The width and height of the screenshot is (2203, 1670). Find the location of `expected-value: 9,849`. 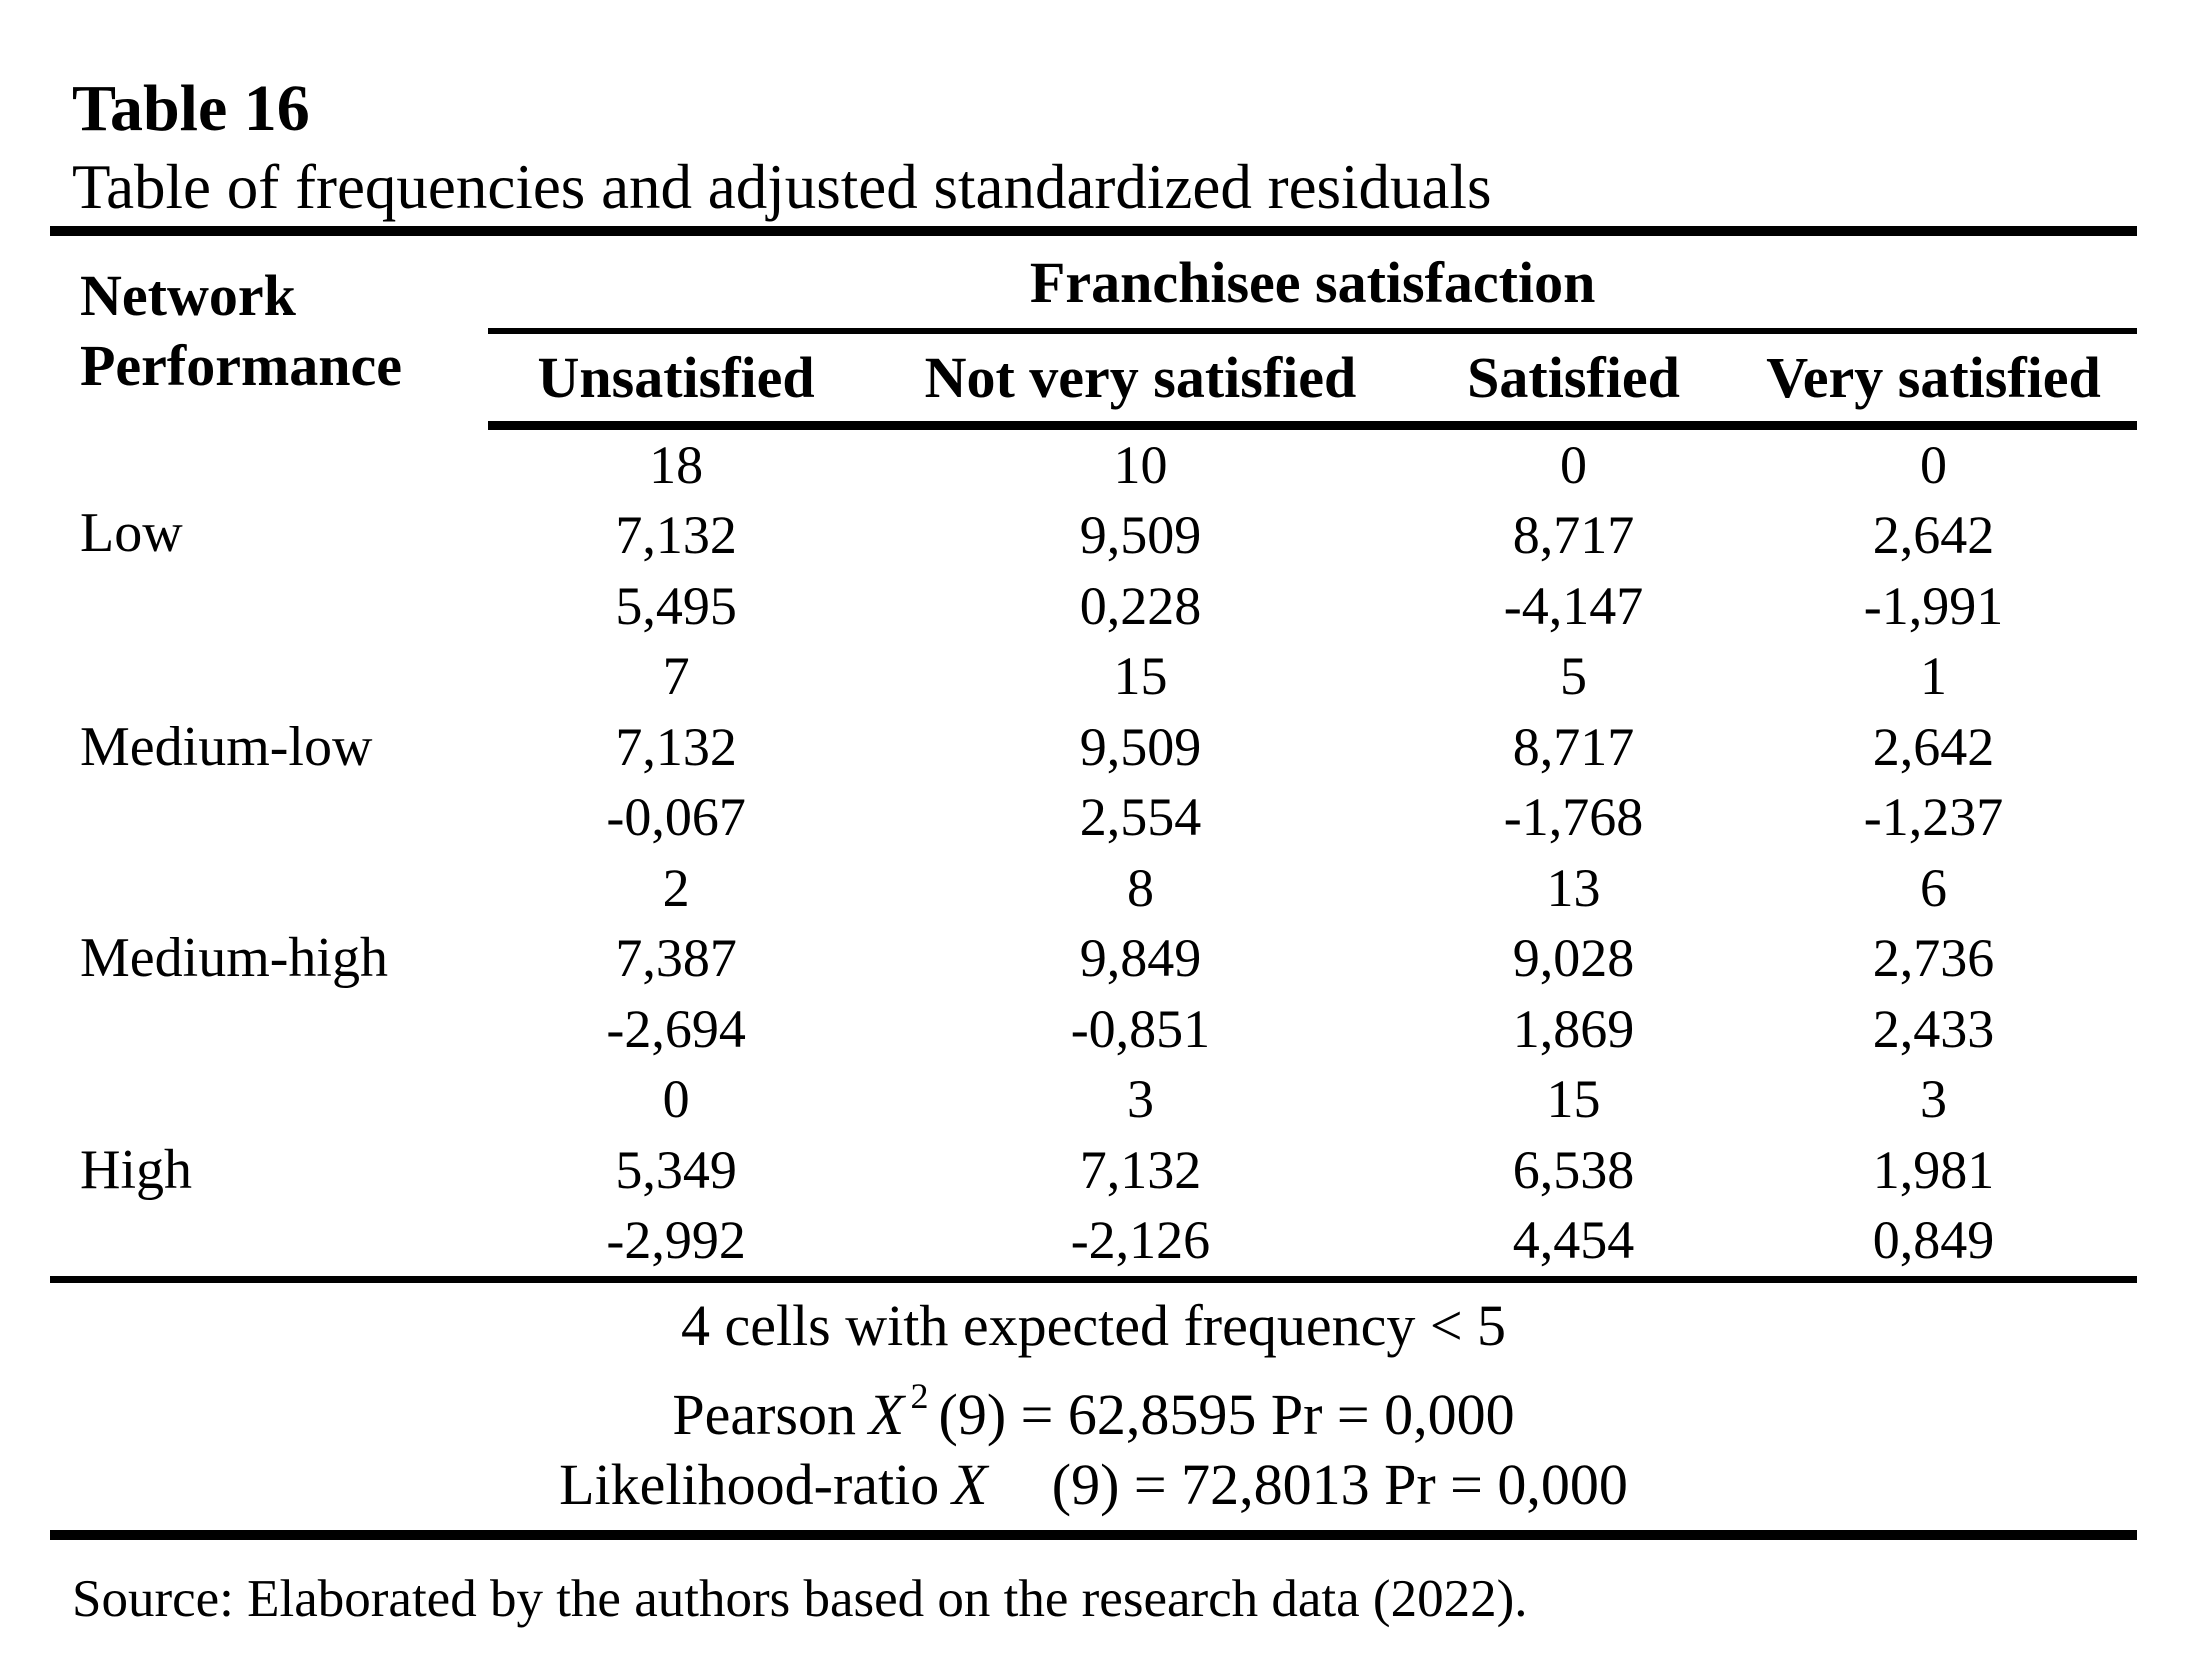

expected-value: 9,849 is located at coordinates (1140, 958).